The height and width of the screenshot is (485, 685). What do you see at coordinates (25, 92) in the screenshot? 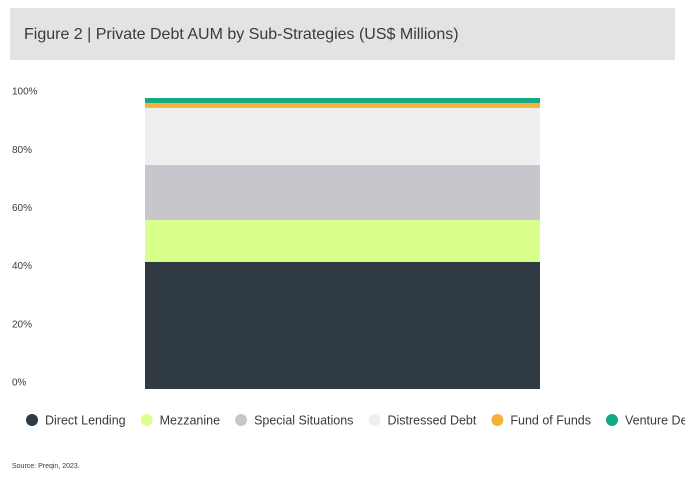
I see `y-tick-label: 100%` at bounding box center [25, 92].